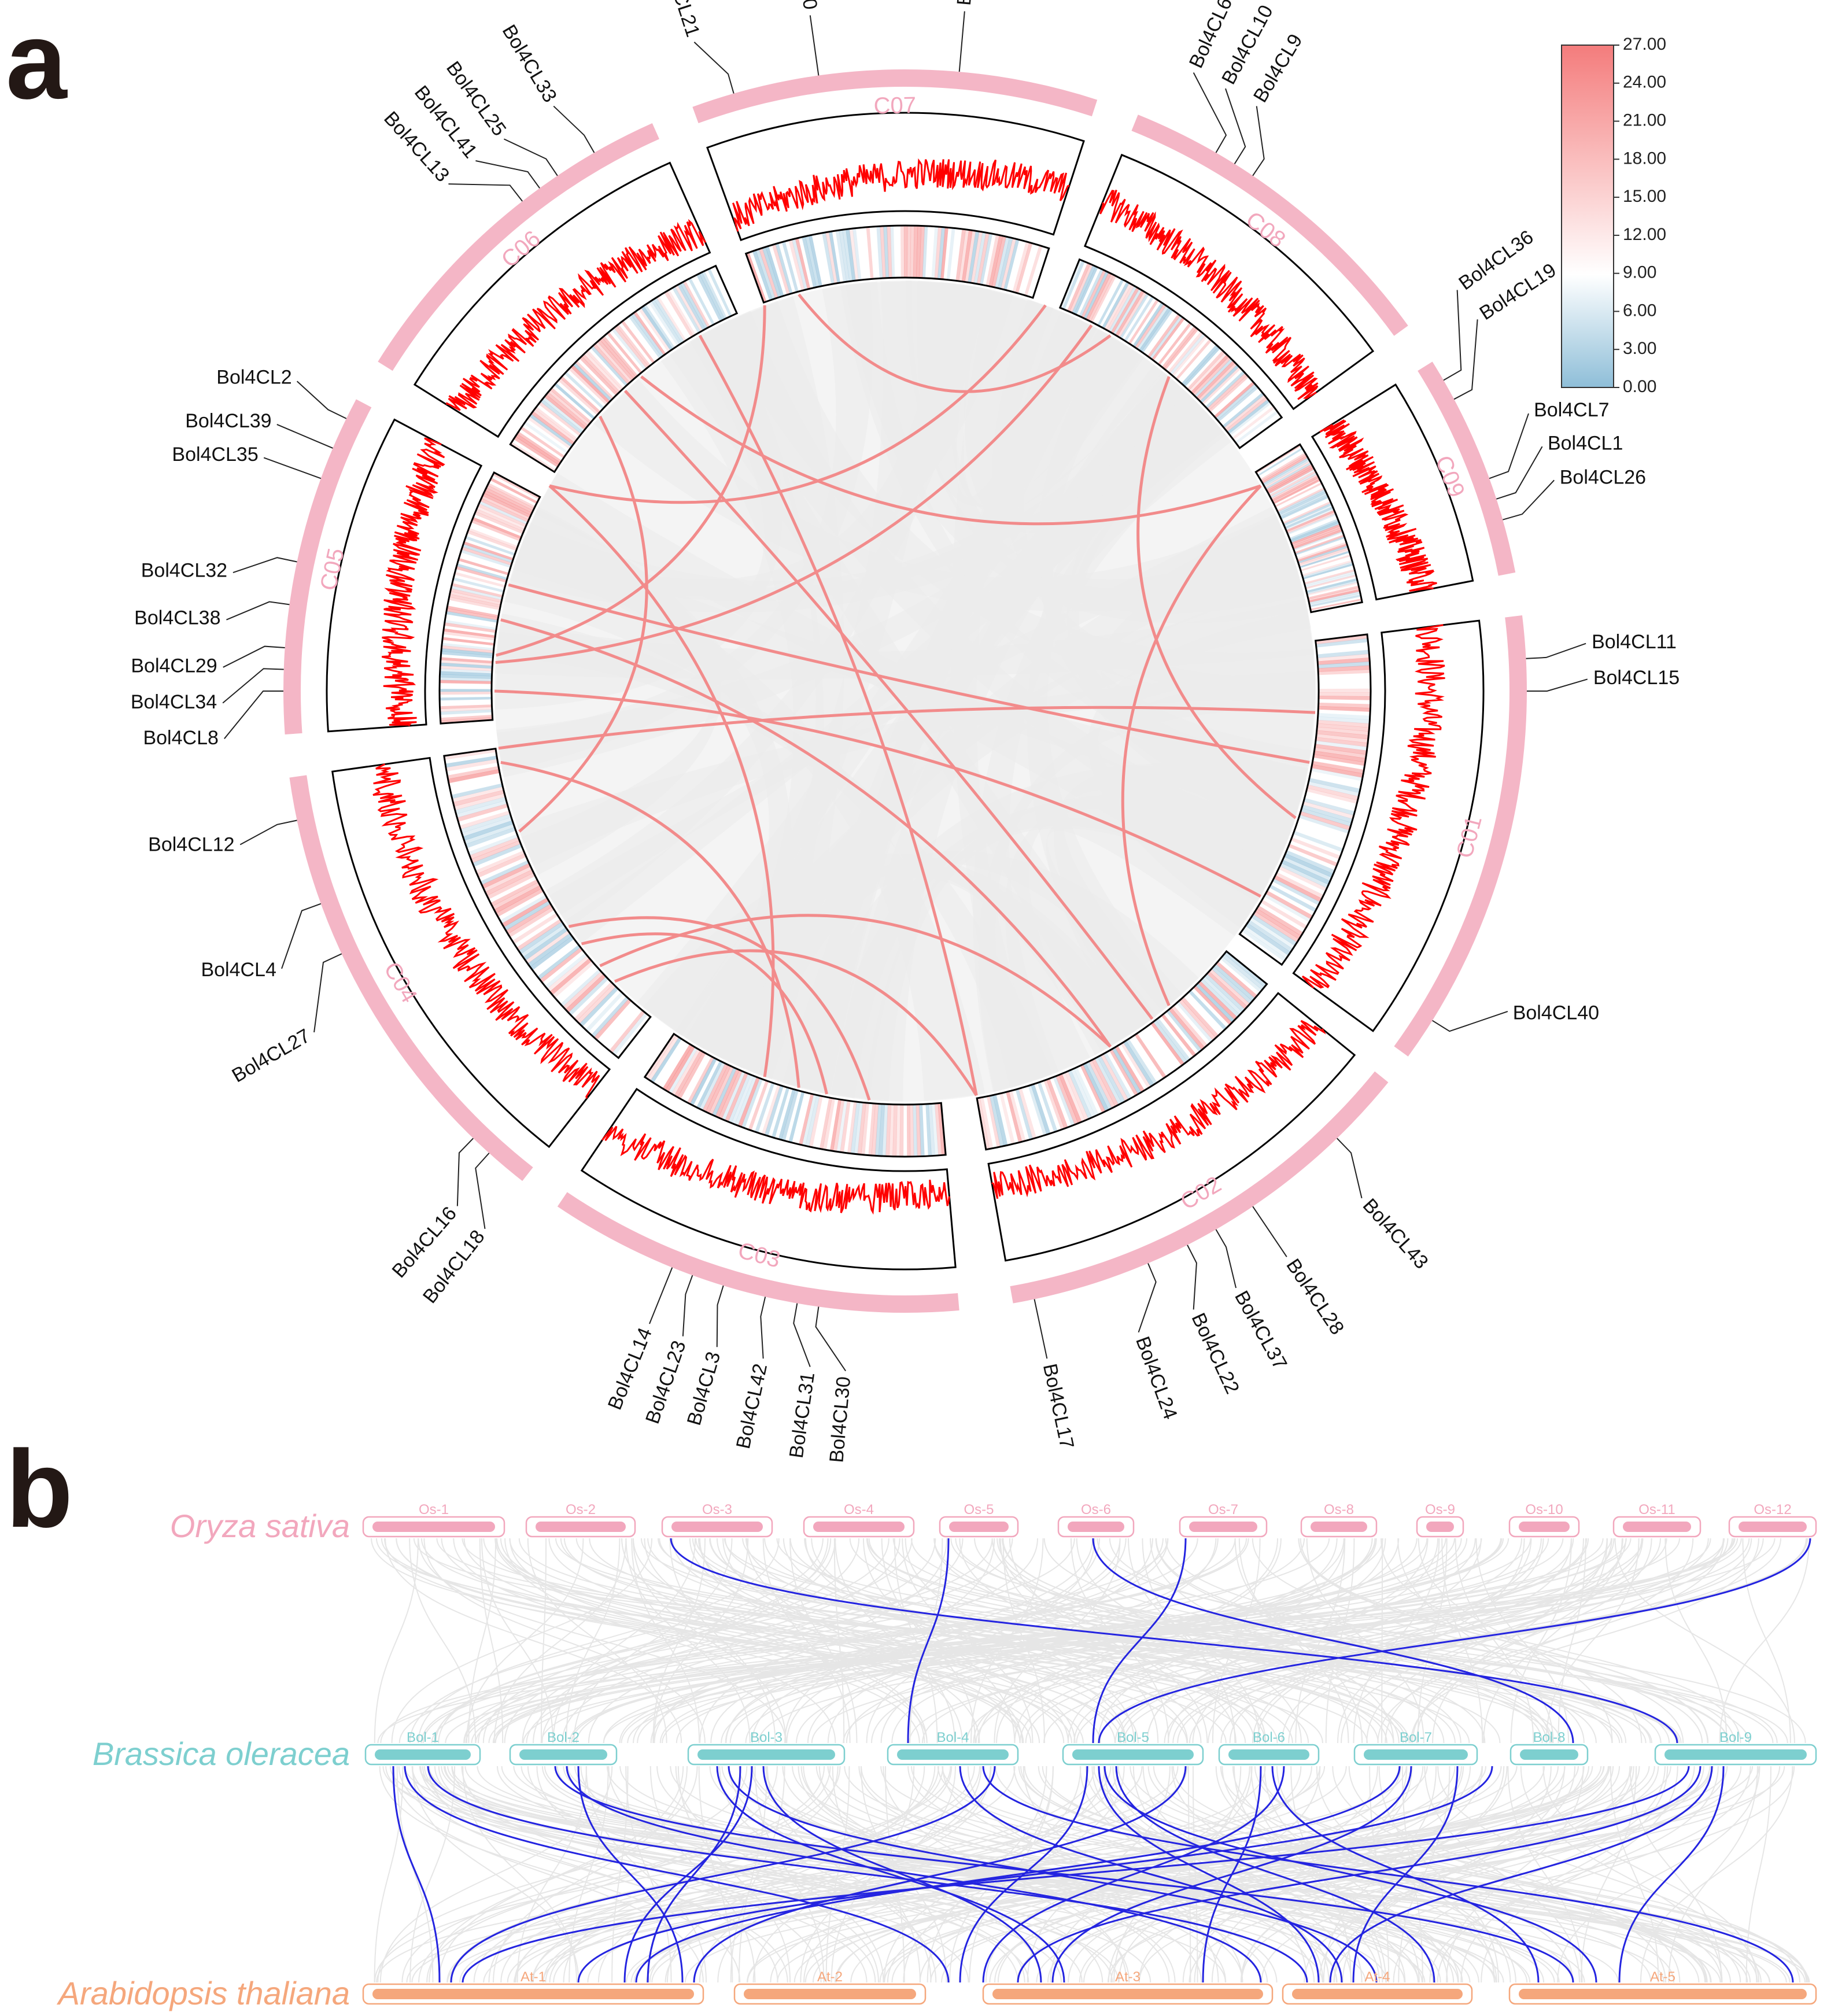  Describe the element at coordinates (1644, 196) in the screenshot. I see `legend-tick-label: 15.00` at that location.